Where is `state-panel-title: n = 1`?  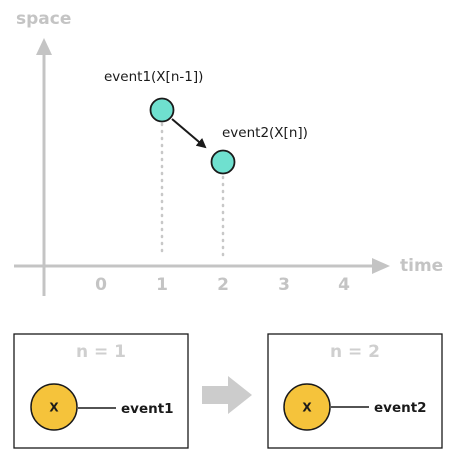 state-panel-title: n = 1 is located at coordinates (101, 352).